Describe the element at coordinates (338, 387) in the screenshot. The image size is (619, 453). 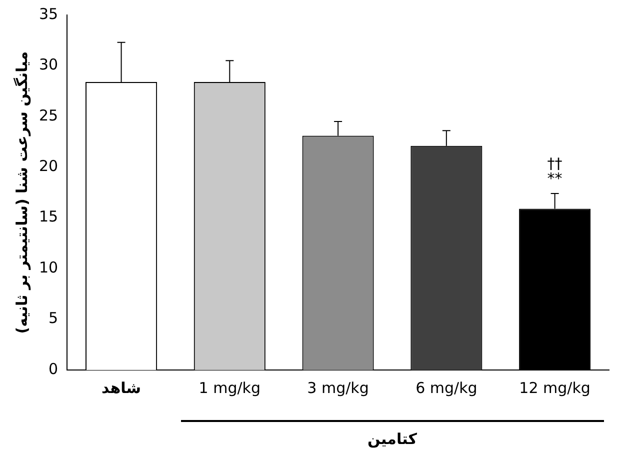
I see `x-tick-label: 3 mg/kg` at that location.